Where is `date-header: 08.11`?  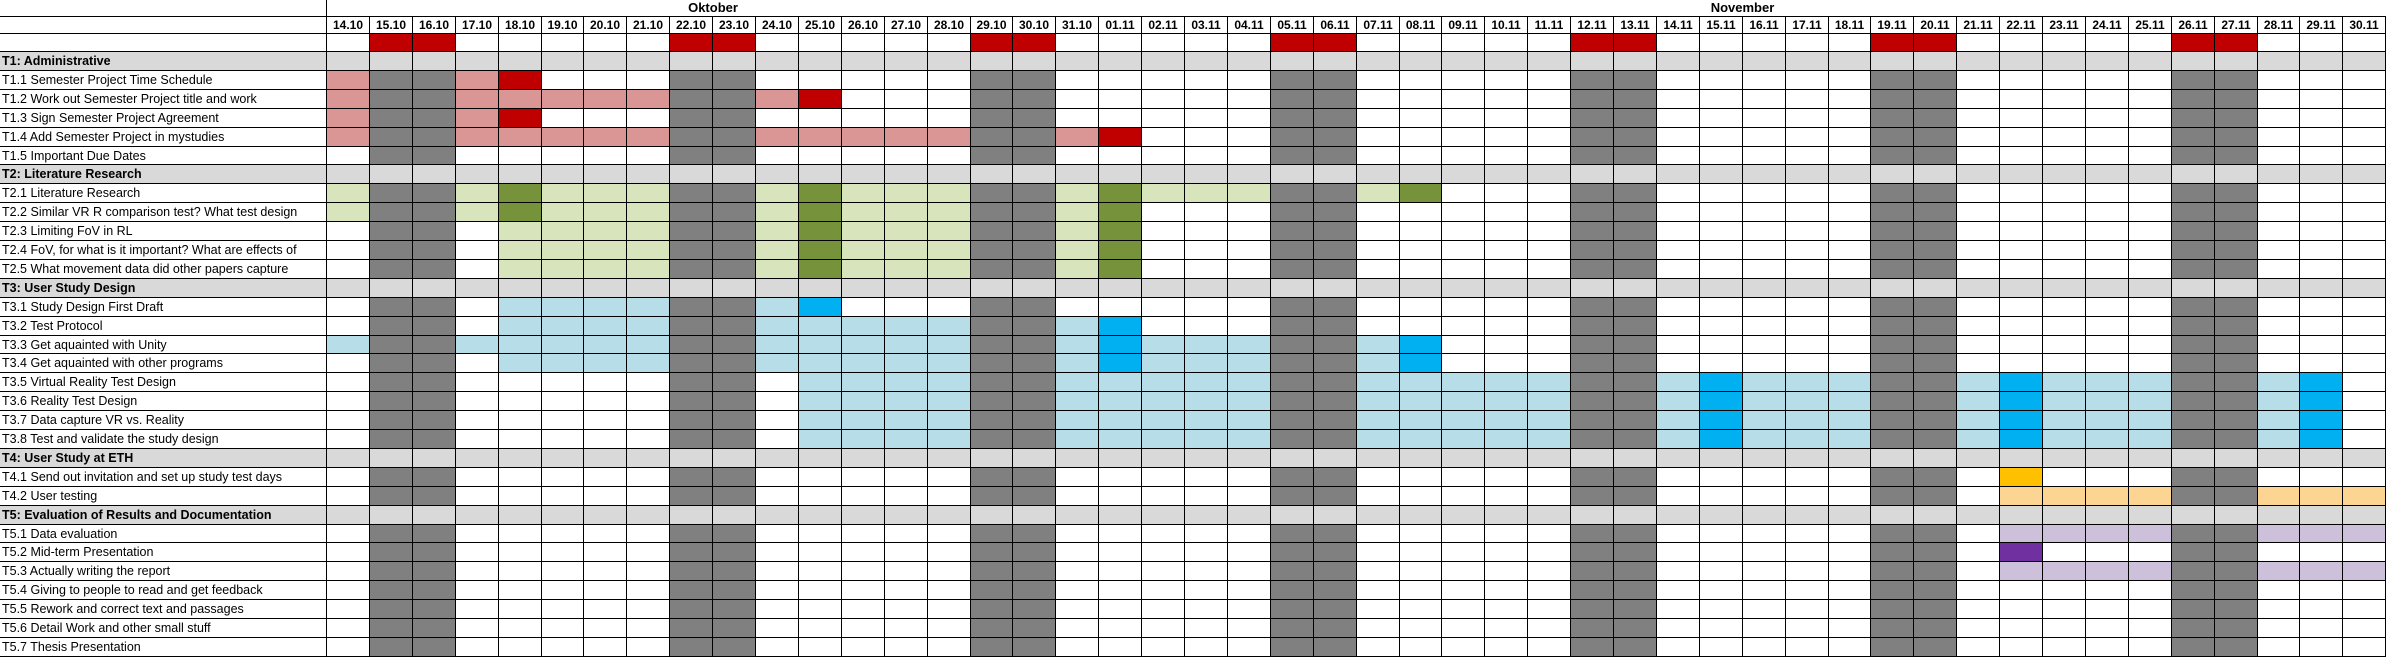 date-header: 08.11 is located at coordinates (1421, 25).